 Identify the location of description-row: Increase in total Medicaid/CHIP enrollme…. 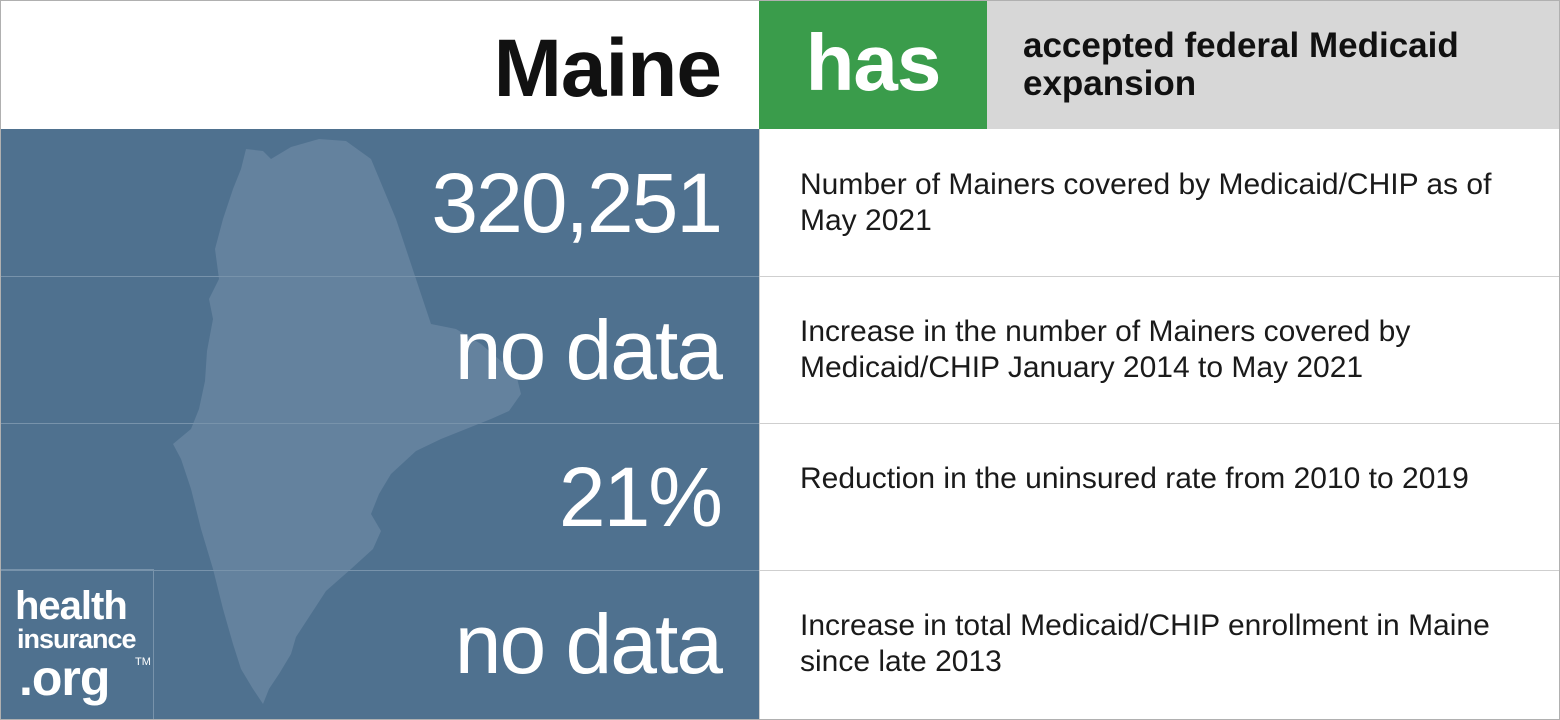
(1159, 643).